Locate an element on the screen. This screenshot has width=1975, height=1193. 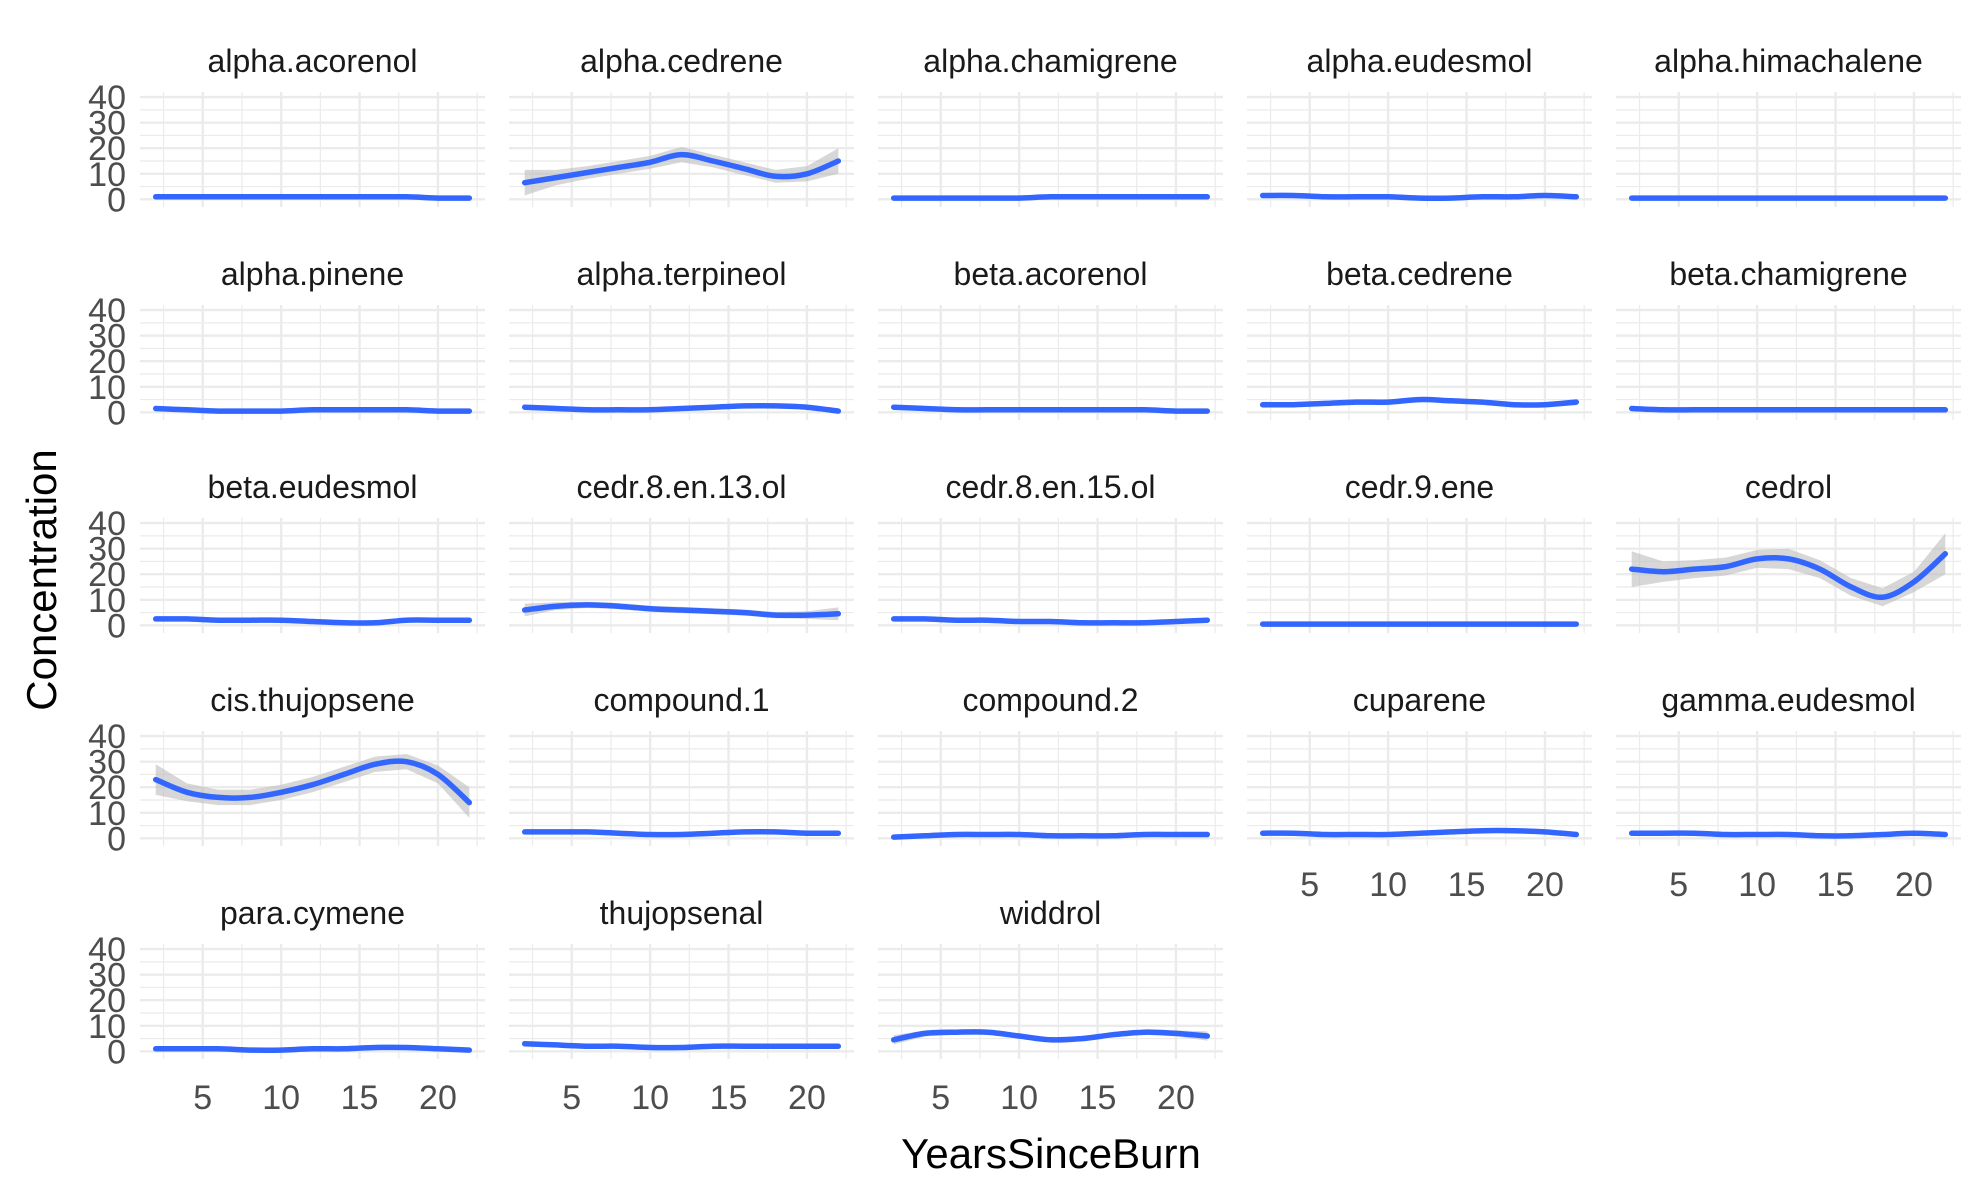
facet-title: alpha.terpineol is located at coordinates (682, 274).